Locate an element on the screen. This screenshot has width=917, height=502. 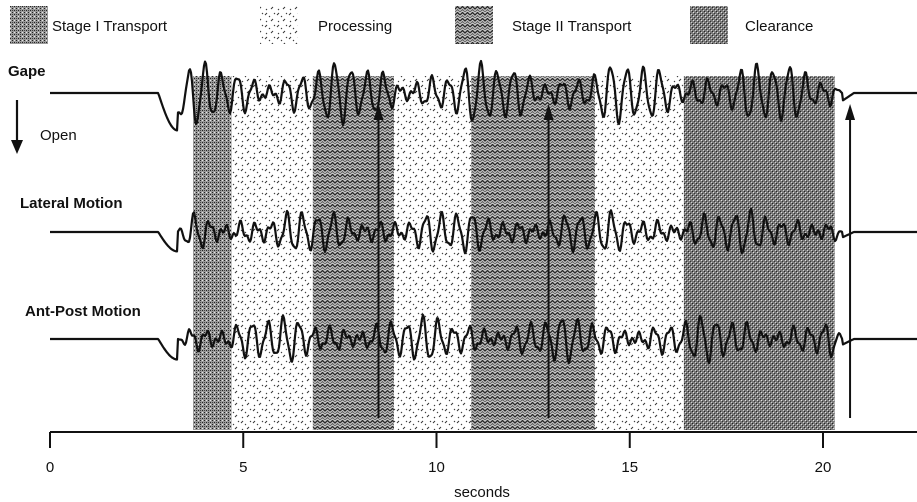
open-label: Open is located at coordinates (58, 135).